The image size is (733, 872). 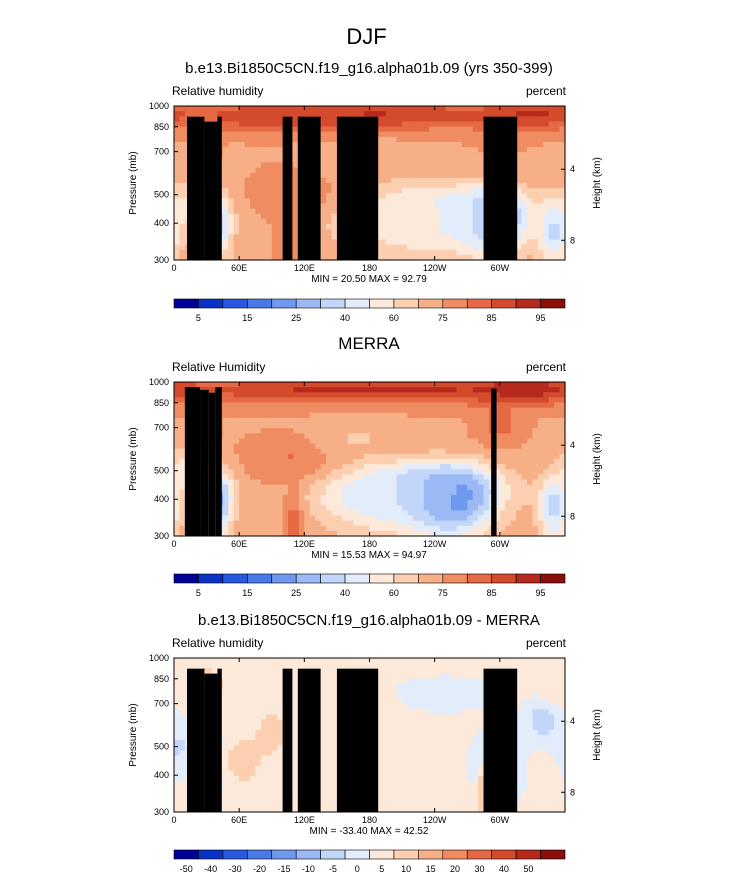 What do you see at coordinates (235, 578) in the screenshot?
I see `colorbar-swatch` at bounding box center [235, 578].